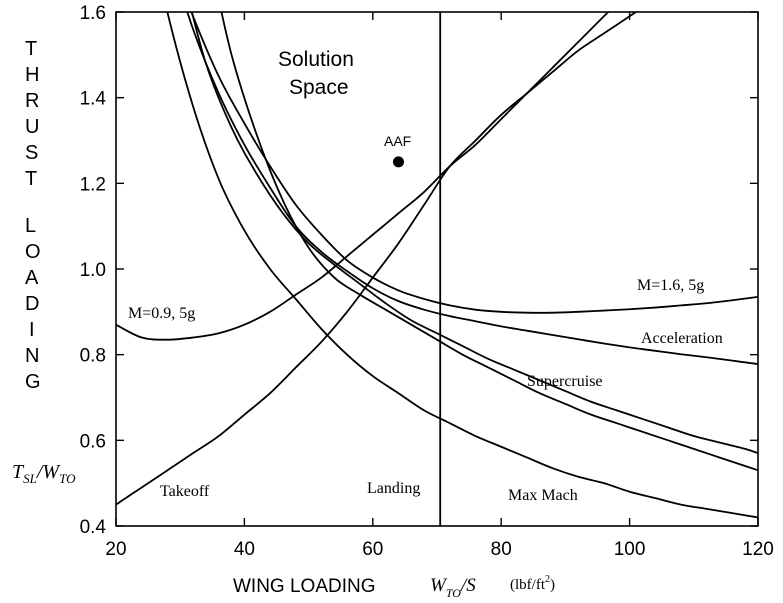 The height and width of the screenshot is (603, 783). Describe the element at coordinates (115, 549) in the screenshot. I see `x-tick-label: 20` at that location.